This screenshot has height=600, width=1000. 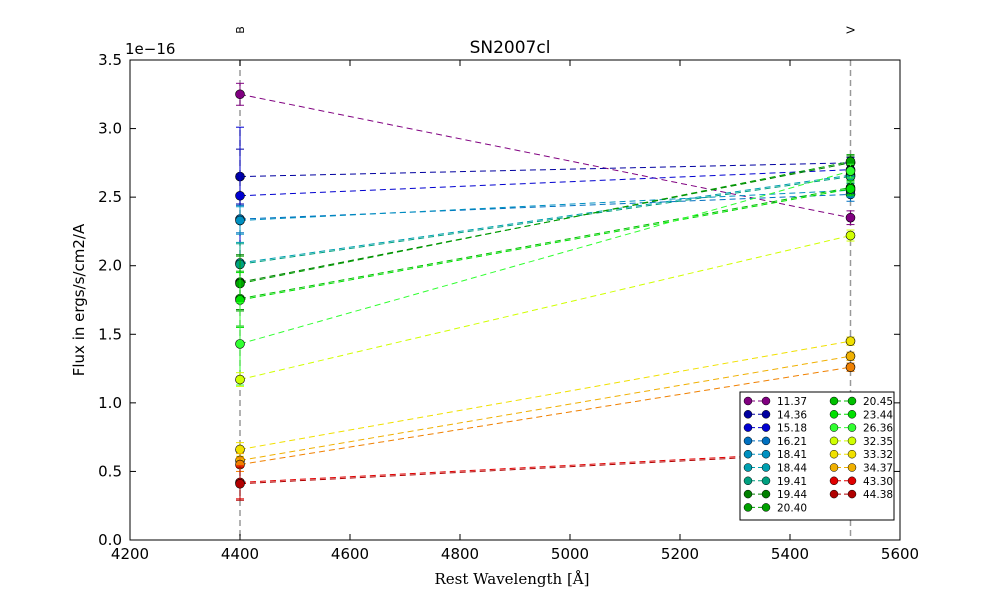 What do you see at coordinates (878, 469) in the screenshot?
I see `legend-label: 34.37` at bounding box center [878, 469].